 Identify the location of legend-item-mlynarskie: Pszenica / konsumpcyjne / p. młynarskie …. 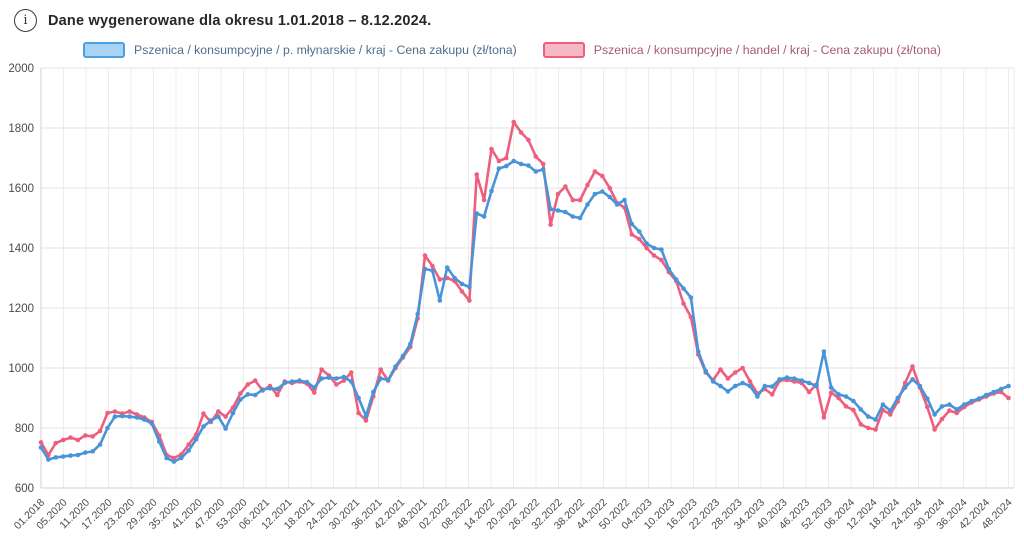
(300, 50).